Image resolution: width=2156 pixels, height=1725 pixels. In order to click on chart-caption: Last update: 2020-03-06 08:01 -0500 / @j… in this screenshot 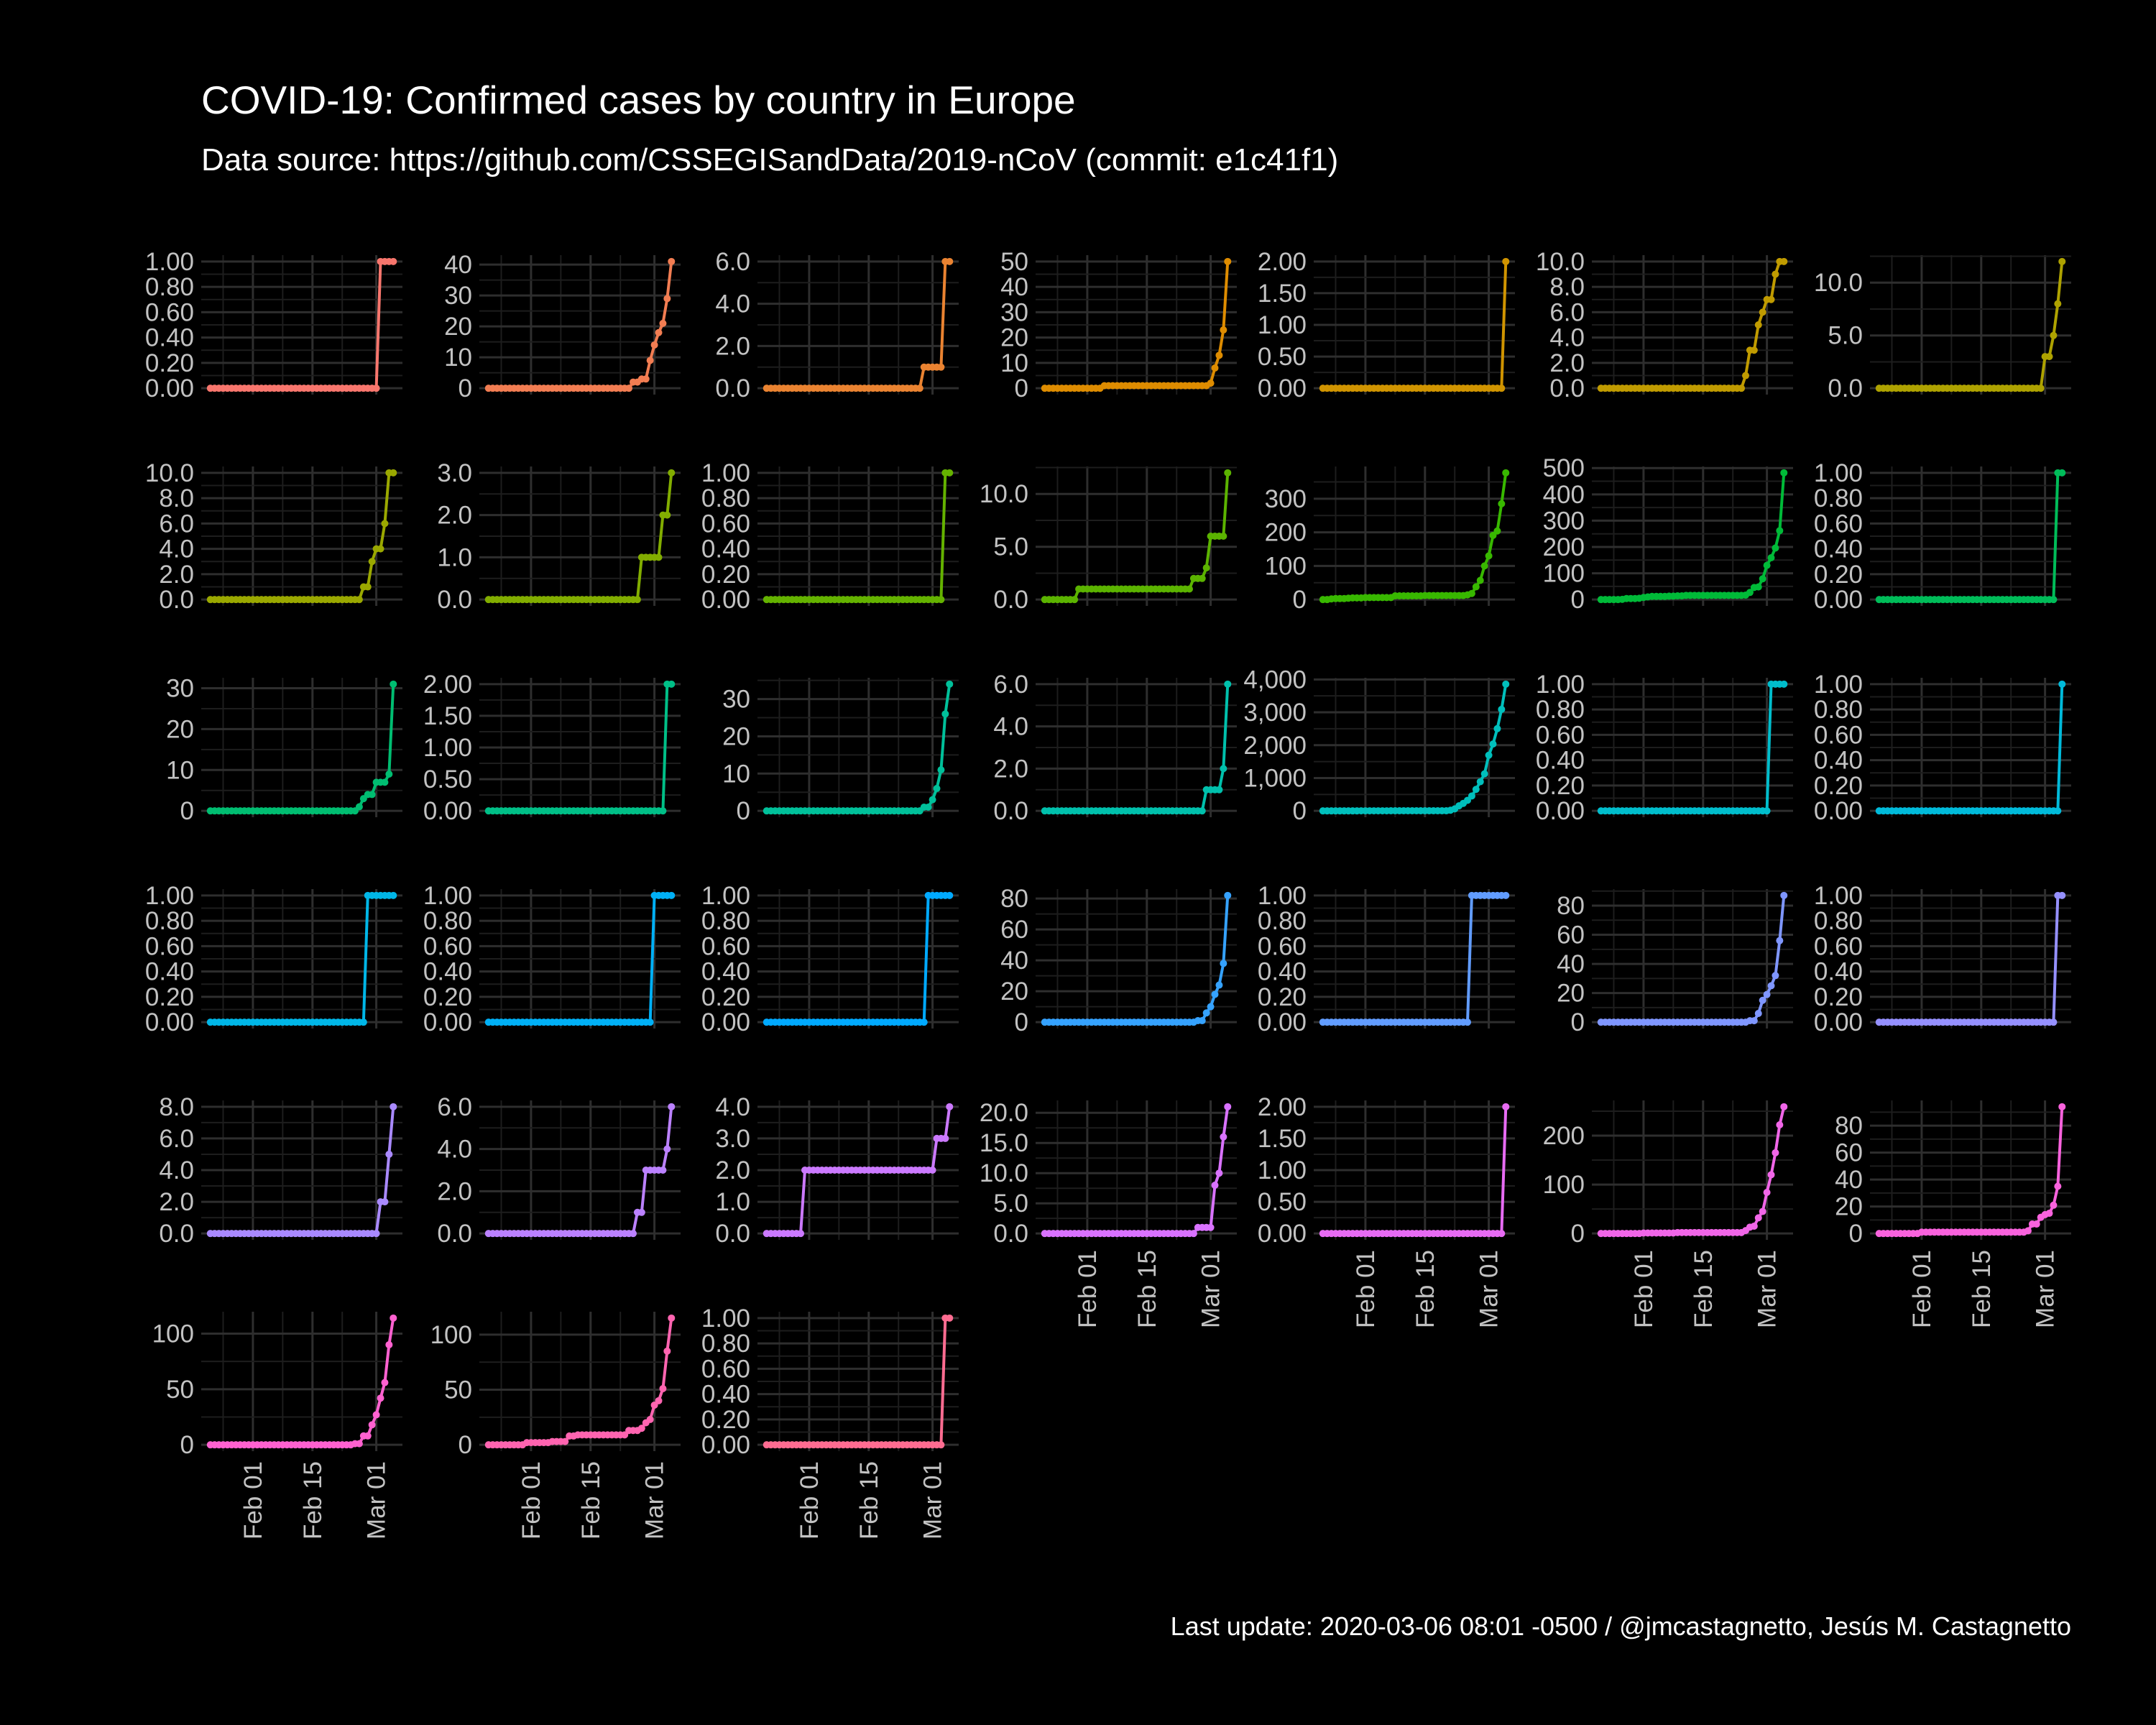, I will do `click(1621, 1626)`.